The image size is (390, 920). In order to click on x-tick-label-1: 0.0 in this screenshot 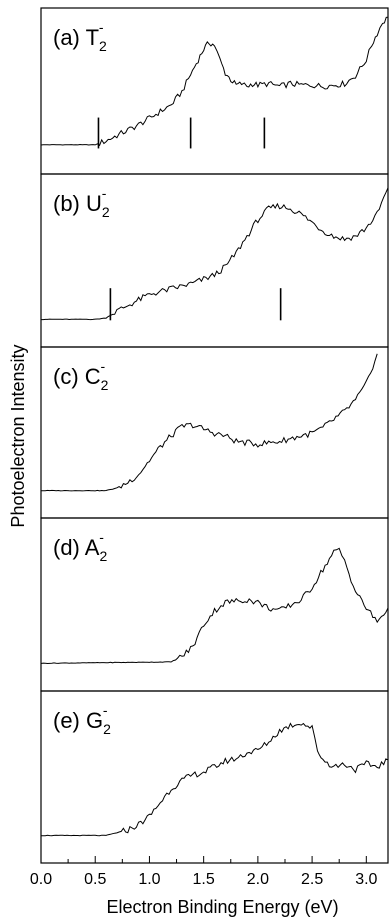, I will do `click(41, 879)`.